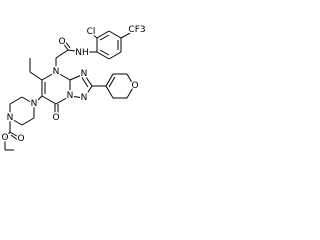  What do you see at coordinates (82, 53) in the screenshot?
I see `atom-label: NH` at bounding box center [82, 53].